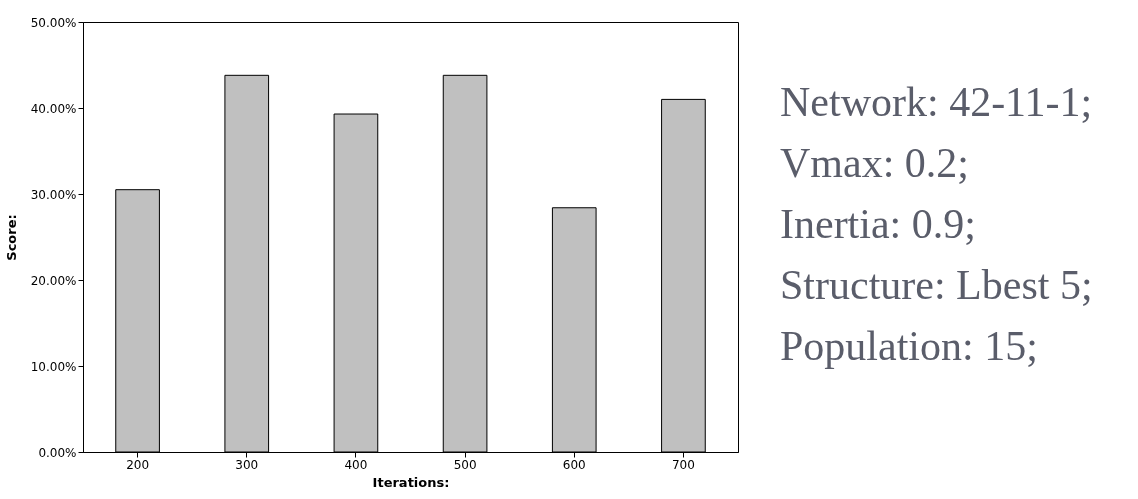  Describe the element at coordinates (875, 163) in the screenshot. I see `text: Vmax: 0.2;` at that location.